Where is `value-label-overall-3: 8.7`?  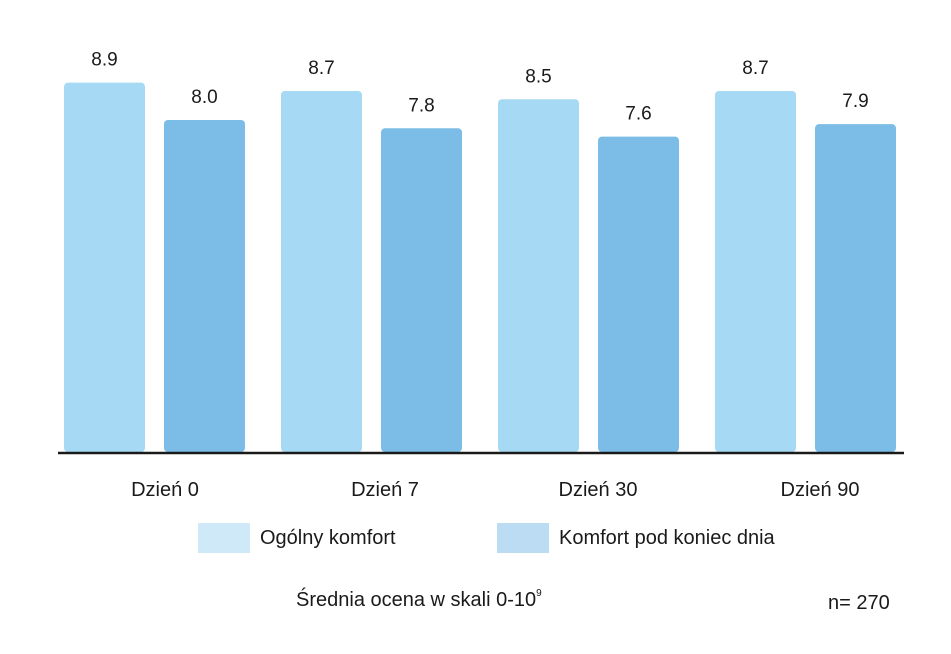
value-label-overall-3: 8.7 is located at coordinates (755, 68).